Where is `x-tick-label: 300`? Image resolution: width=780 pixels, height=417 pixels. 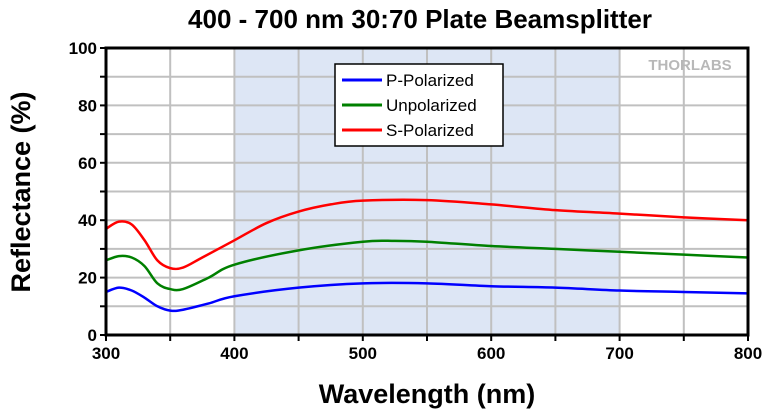 x-tick-label: 300 is located at coordinates (106, 353).